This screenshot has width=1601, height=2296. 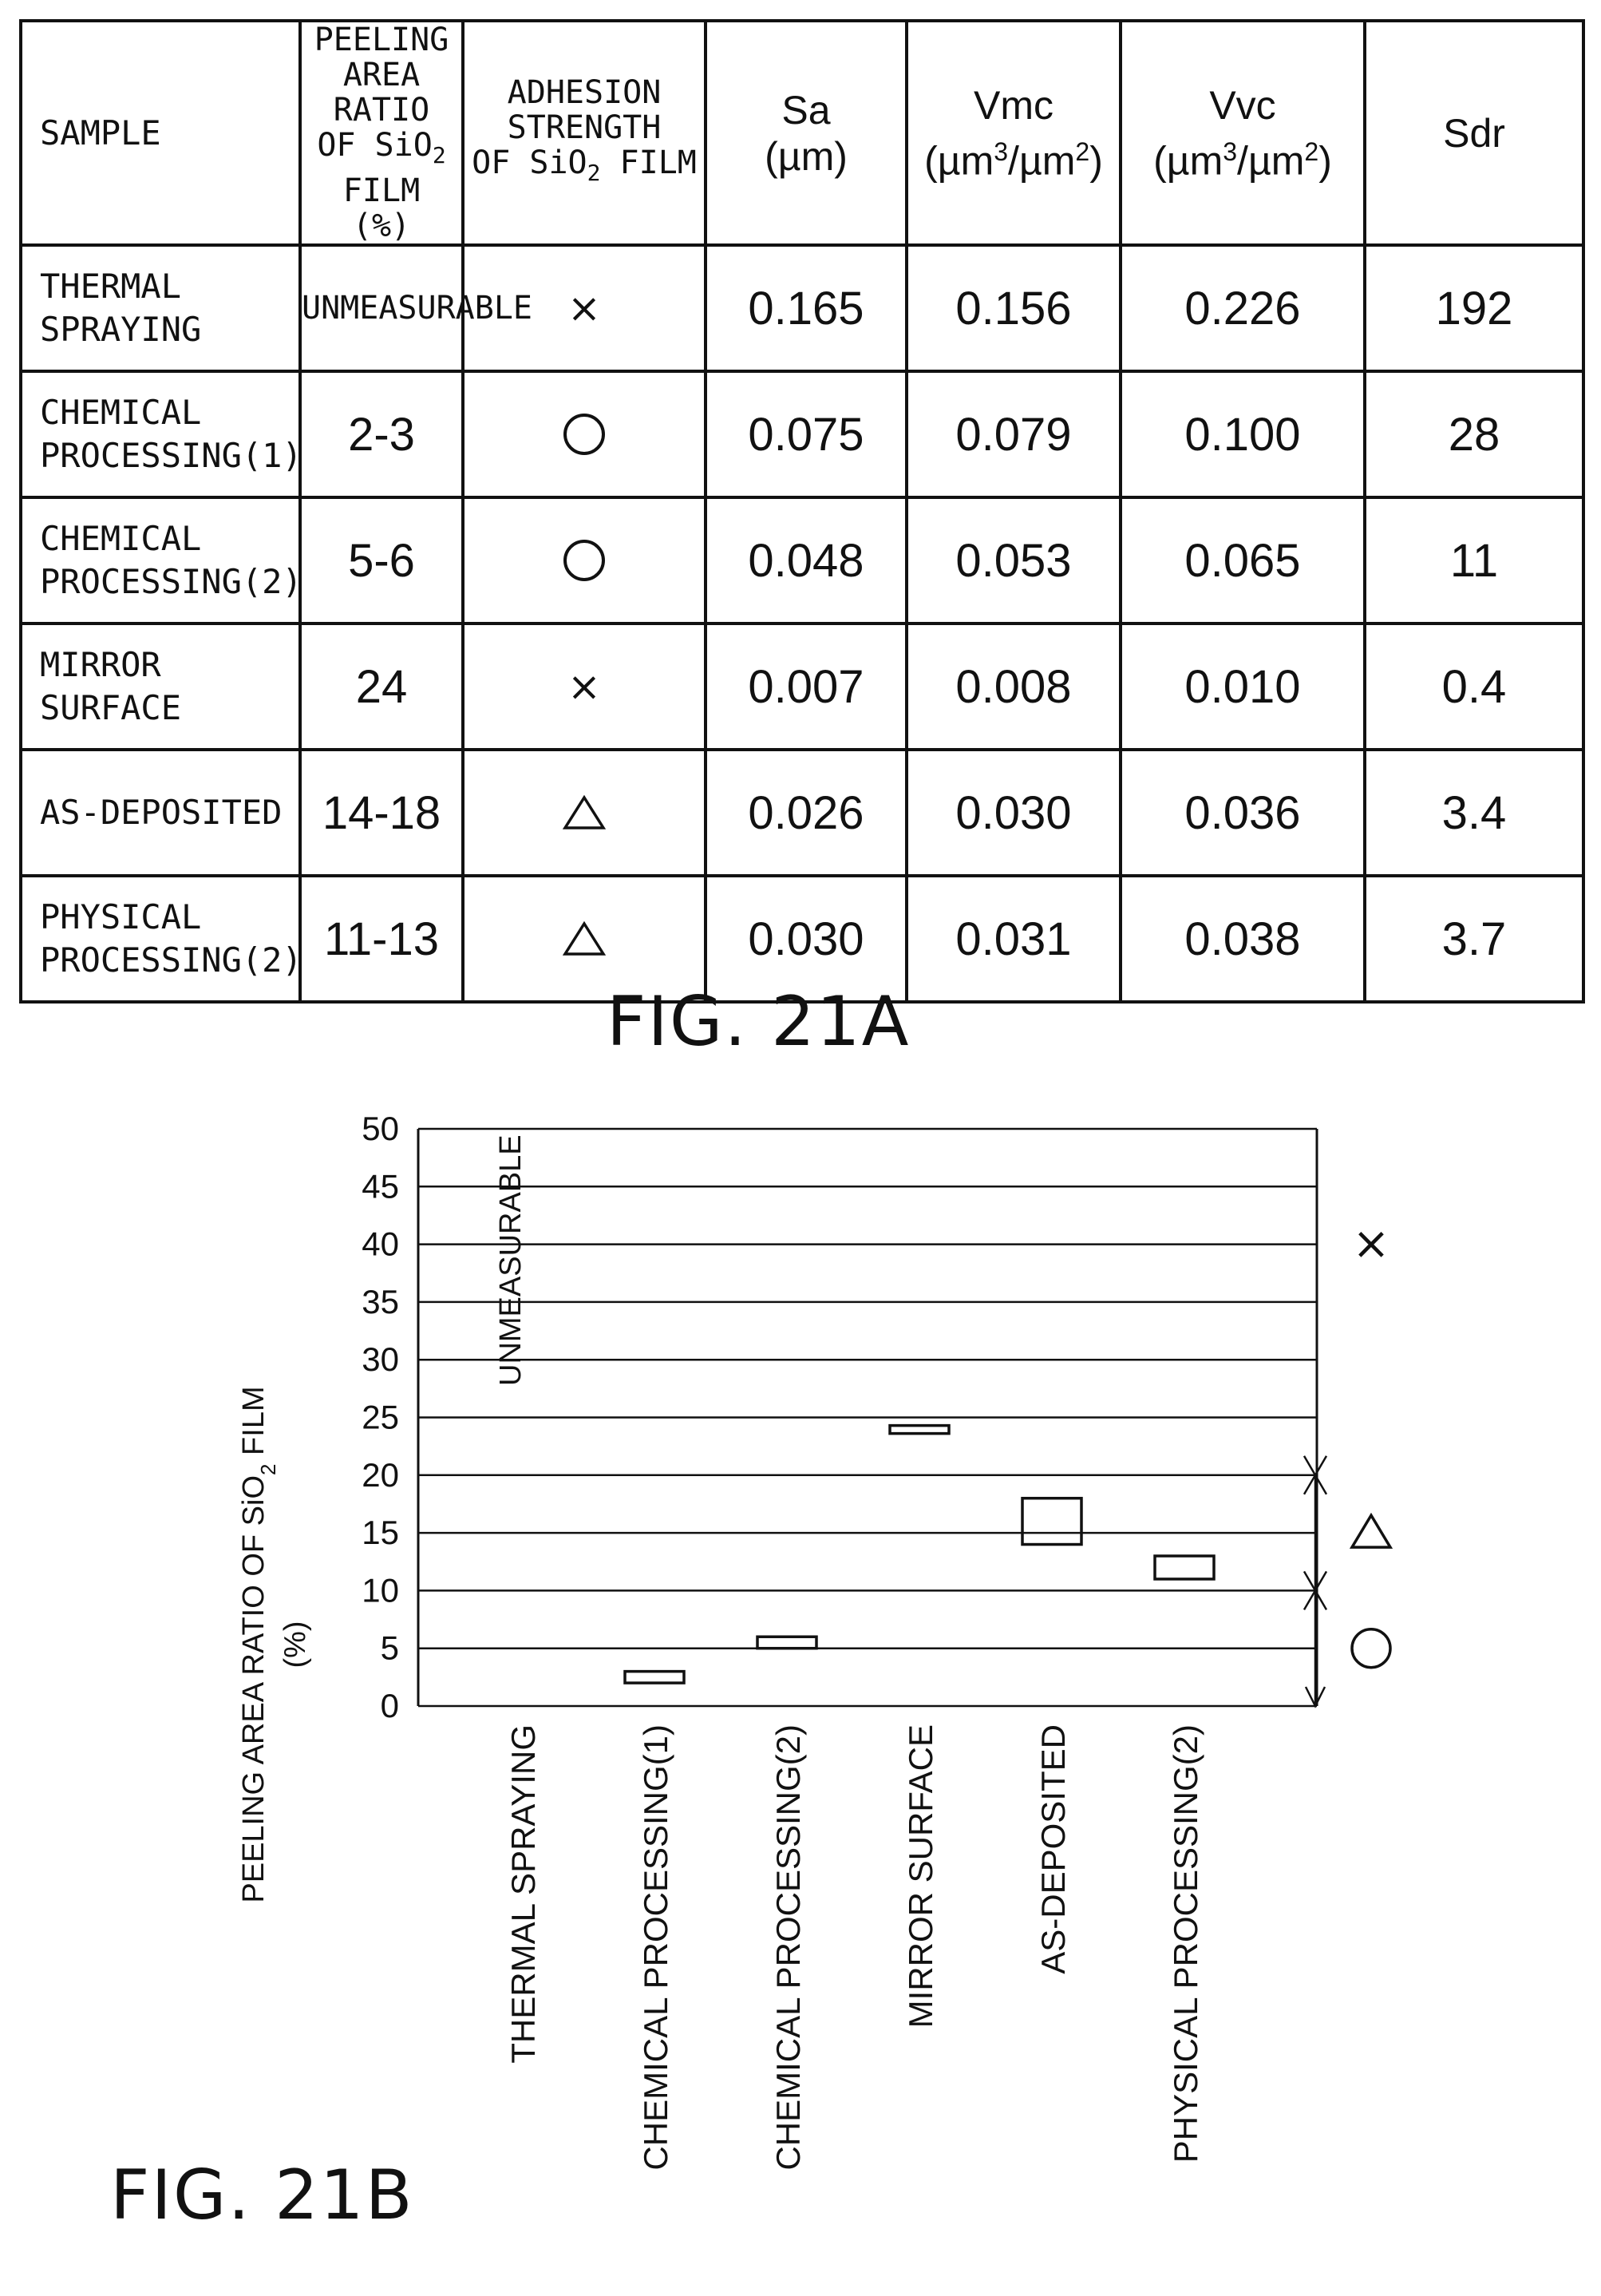 I want to click on sample-name-cell: AS-DEPOSITED, so click(x=160, y=812).